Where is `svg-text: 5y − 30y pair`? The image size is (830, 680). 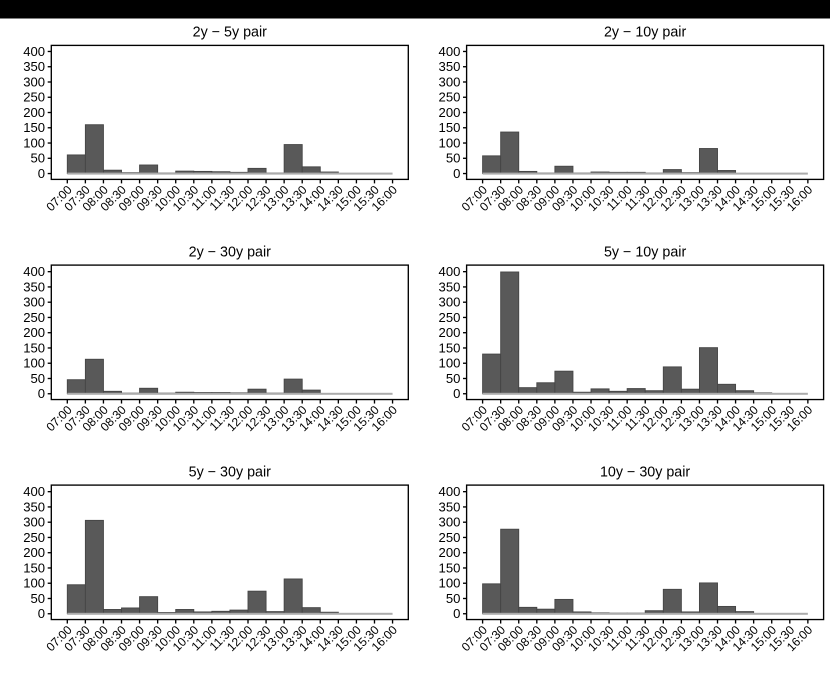 svg-text: 5y − 30y pair is located at coordinates (230, 473).